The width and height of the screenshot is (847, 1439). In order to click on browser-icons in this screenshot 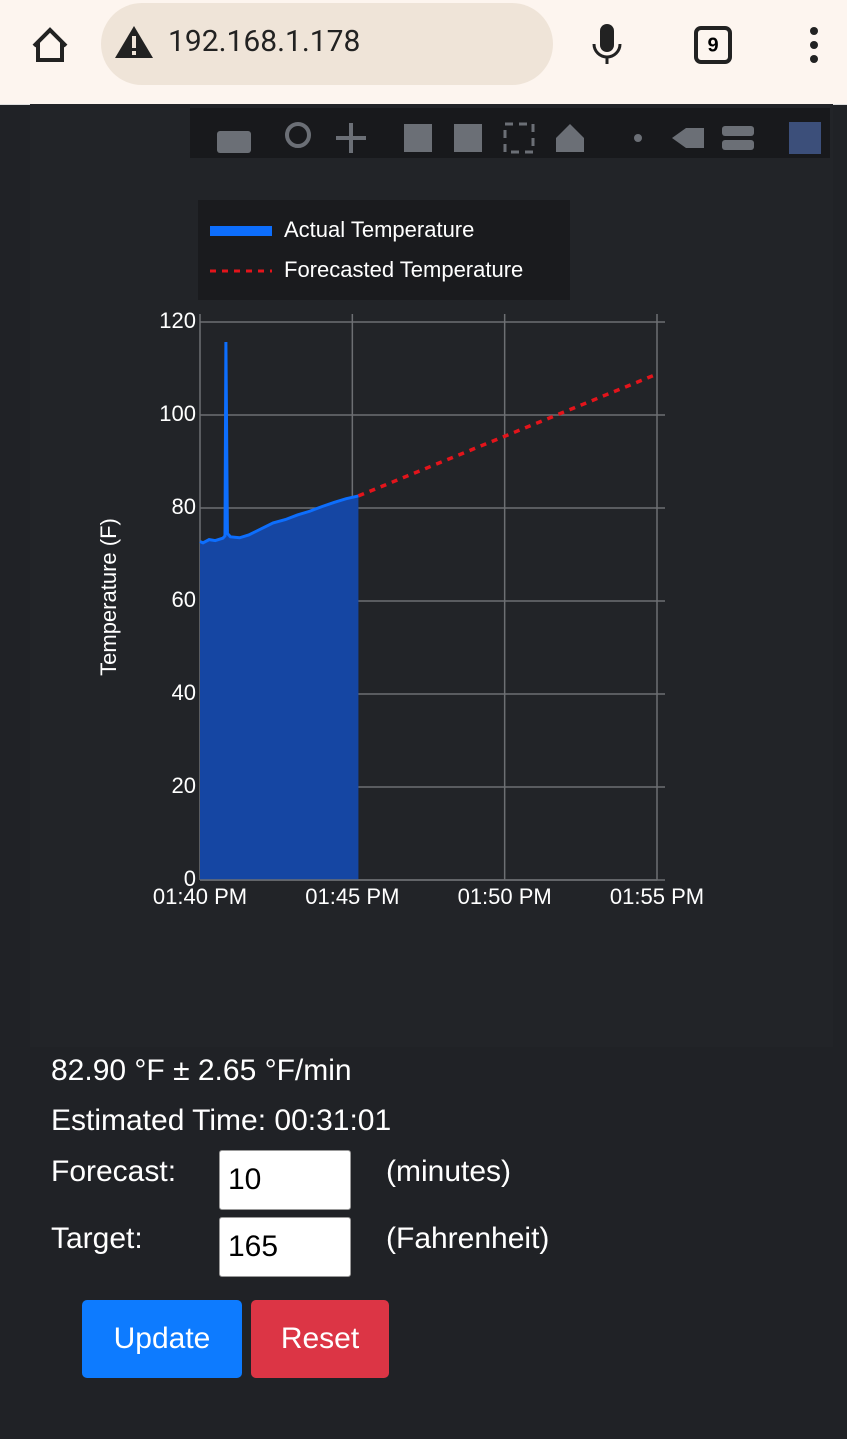, I will do `click(50, 44)`.